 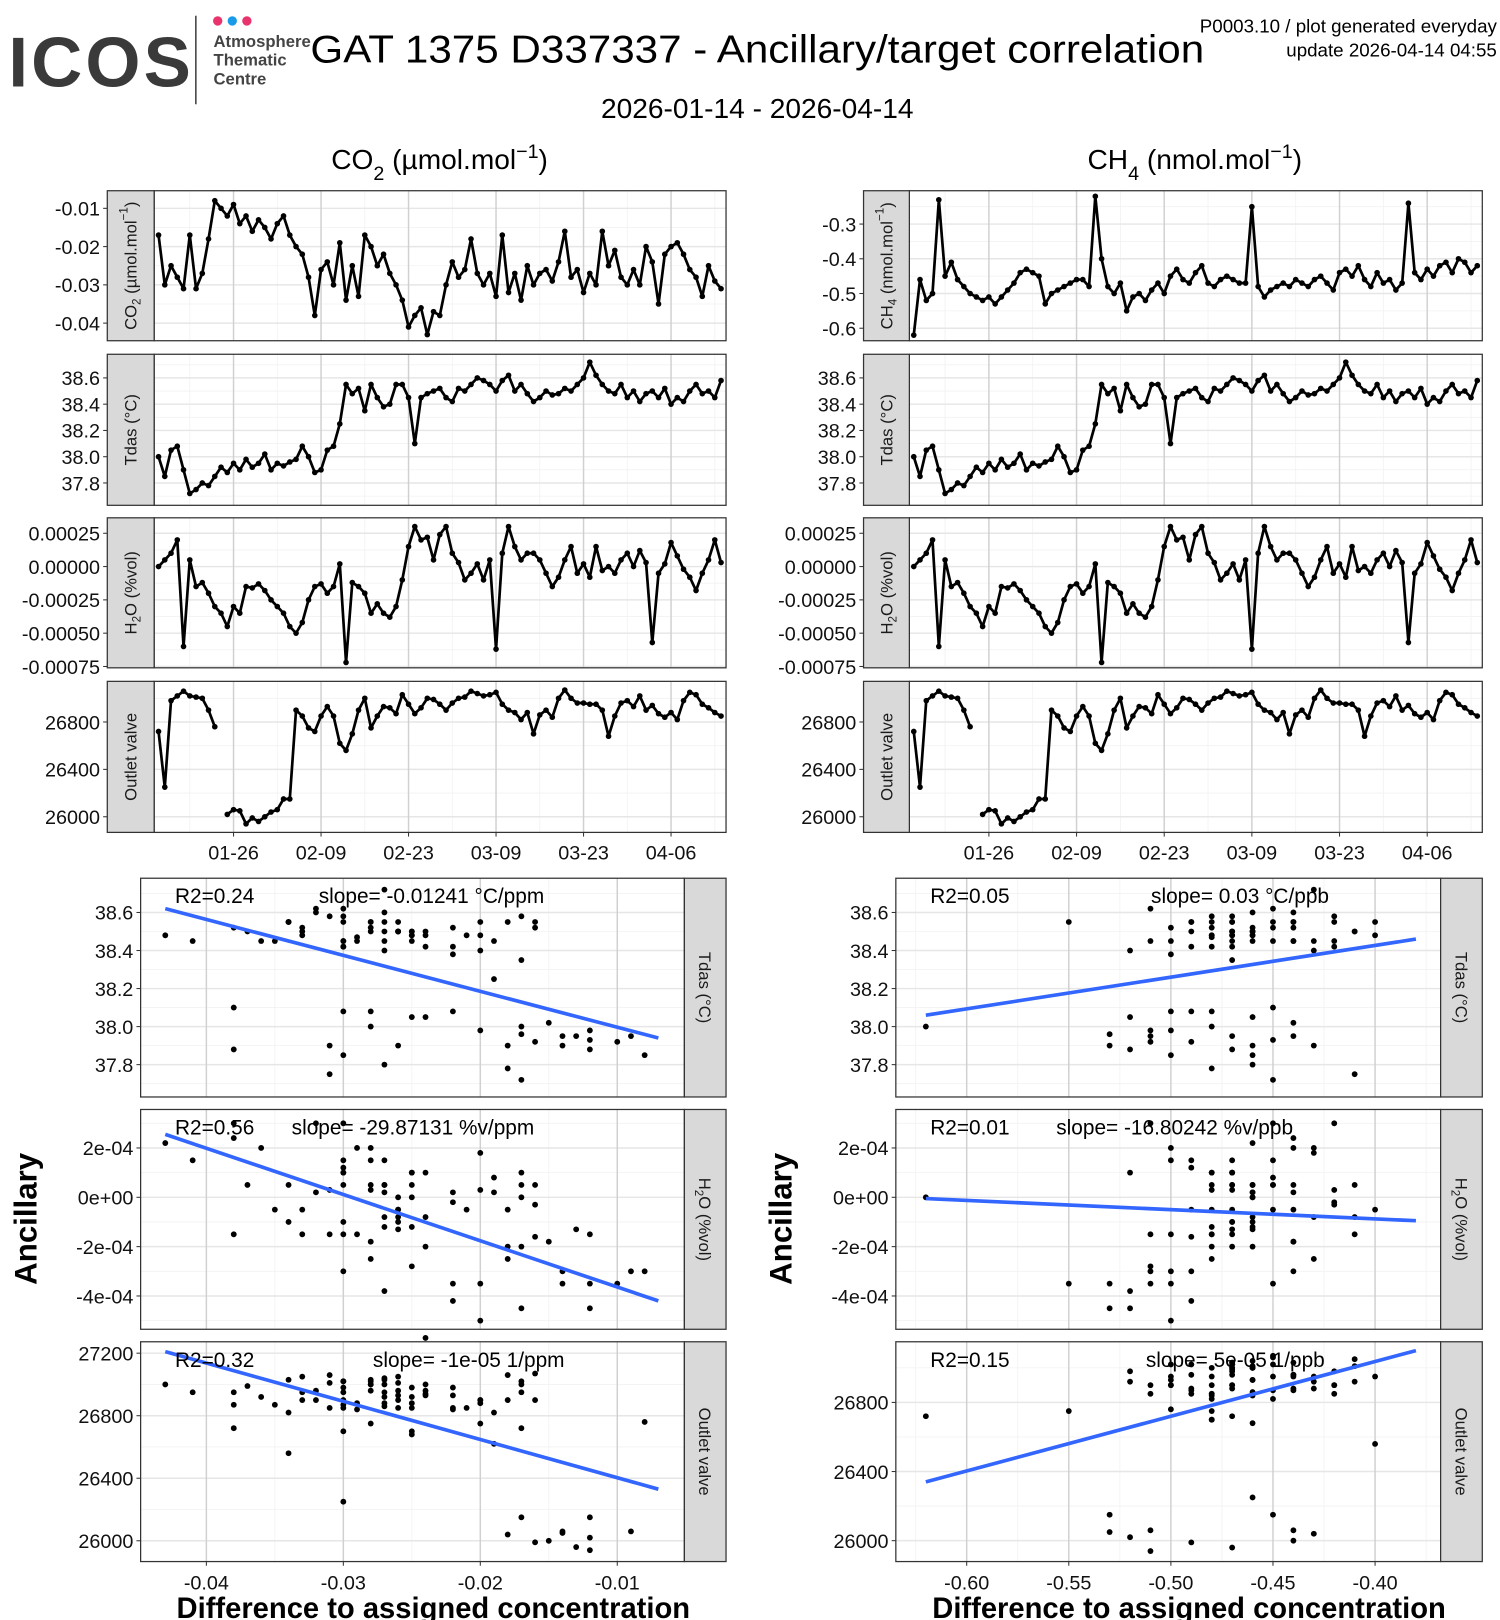 I want to click on y-tick-label: 26000, so click(x=72, y=818).